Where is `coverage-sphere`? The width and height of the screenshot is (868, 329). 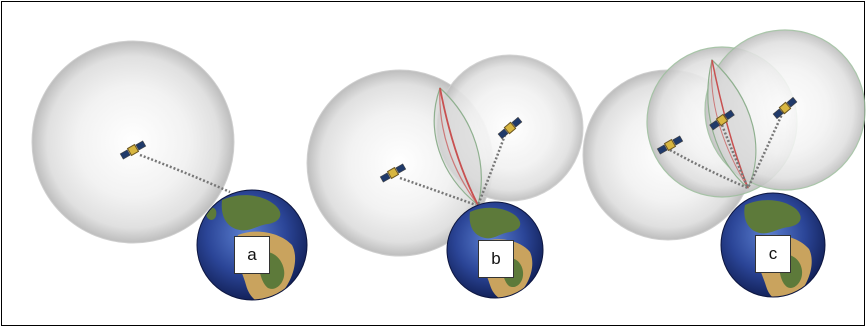 coverage-sphere is located at coordinates (133, 142).